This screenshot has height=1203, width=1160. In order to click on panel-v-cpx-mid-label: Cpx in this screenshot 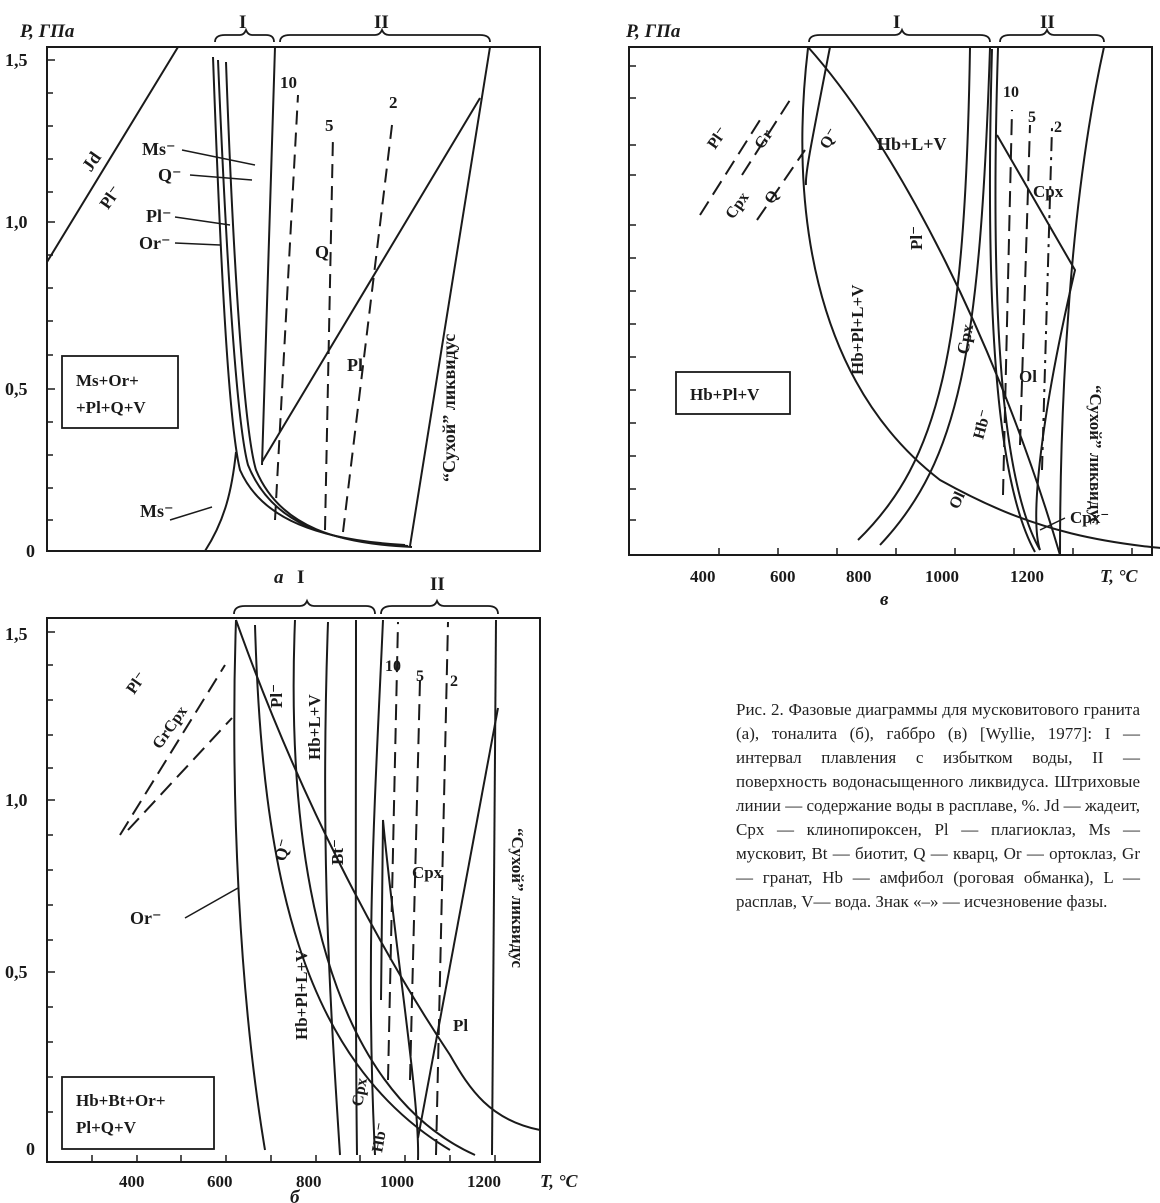, I will do `click(965, 339)`.